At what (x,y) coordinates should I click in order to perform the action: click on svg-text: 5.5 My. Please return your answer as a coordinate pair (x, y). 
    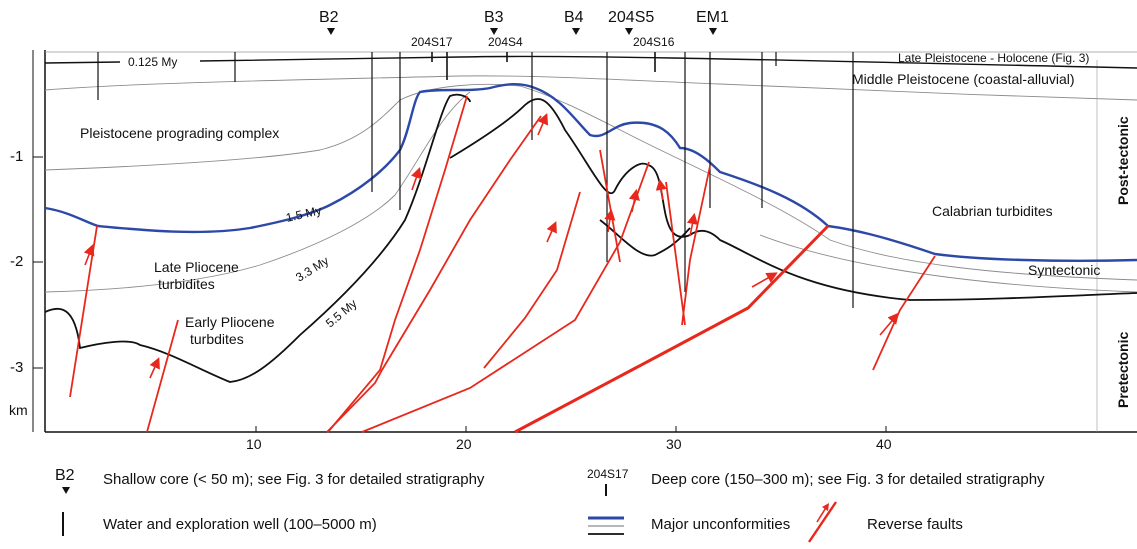
    Looking at the image, I should click on (341, 313).